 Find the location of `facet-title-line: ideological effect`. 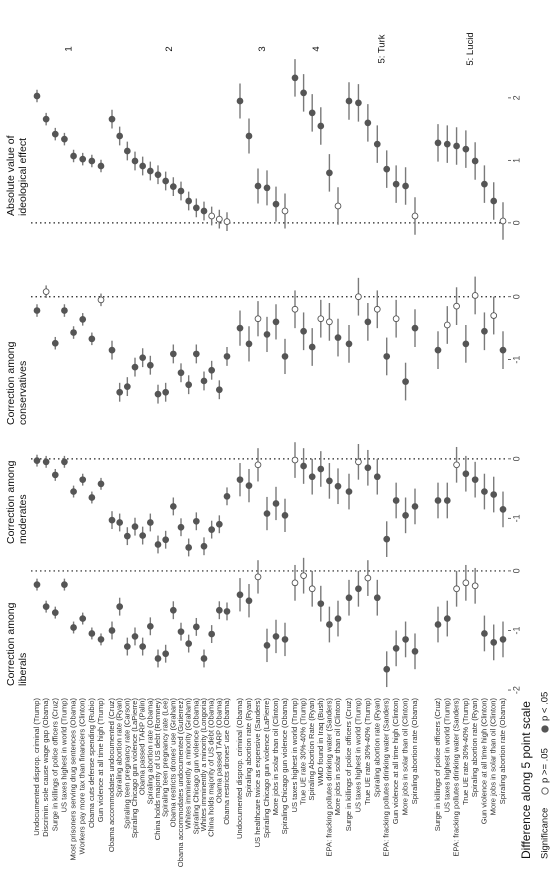

facet-title-line: ideological effect is located at coordinates (23, 177).